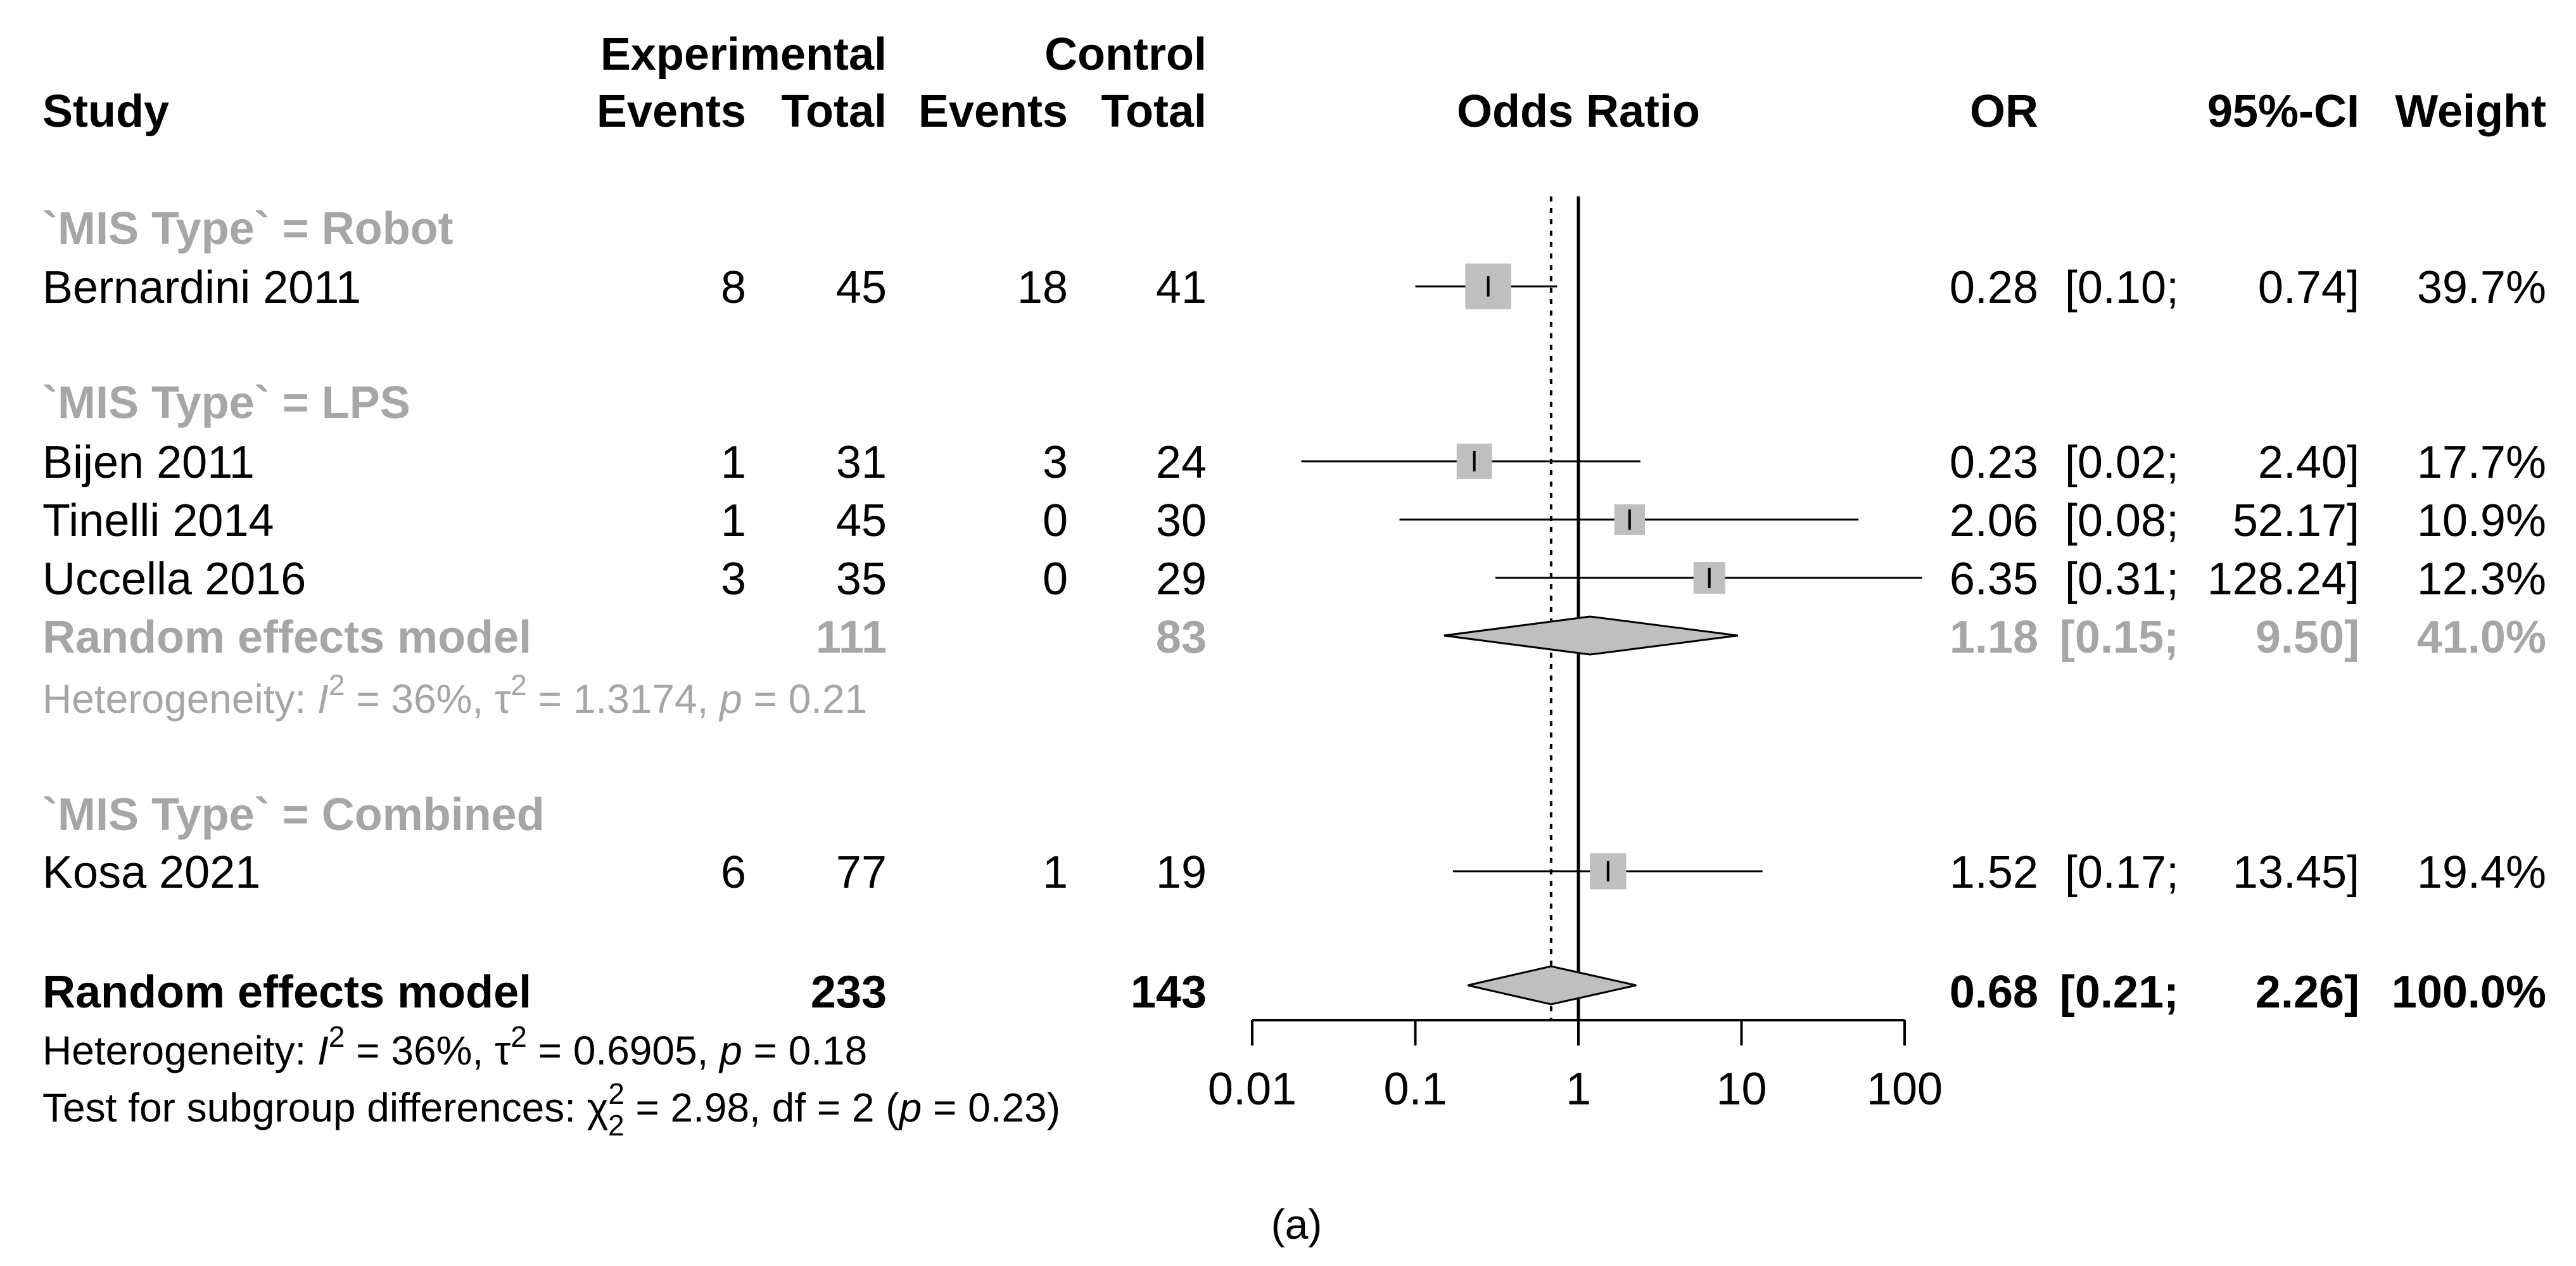 This screenshot has width=2576, height=1266. I want to click on x-tick-label: 0.1, so click(1415, 1089).